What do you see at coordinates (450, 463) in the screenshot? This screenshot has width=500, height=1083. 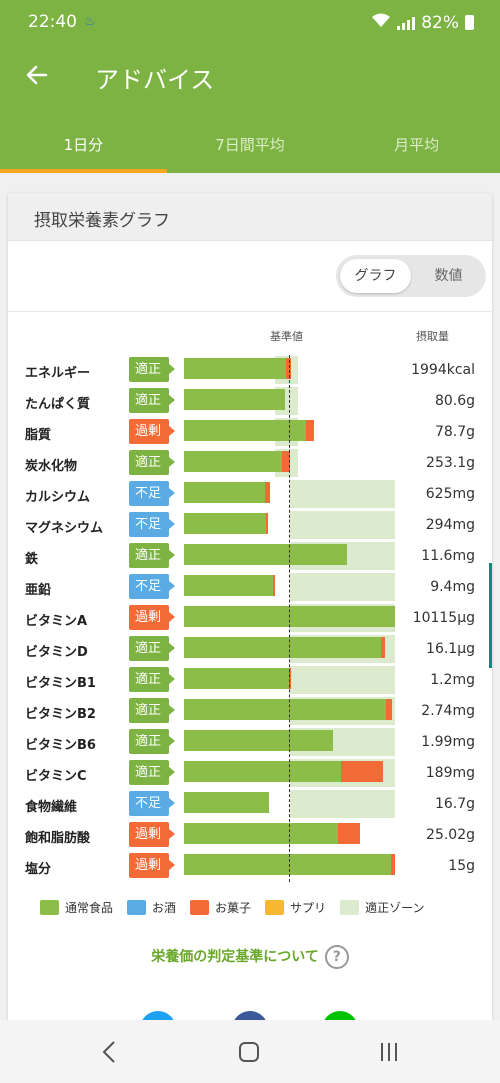 I see `intake-value: 253.1g` at bounding box center [450, 463].